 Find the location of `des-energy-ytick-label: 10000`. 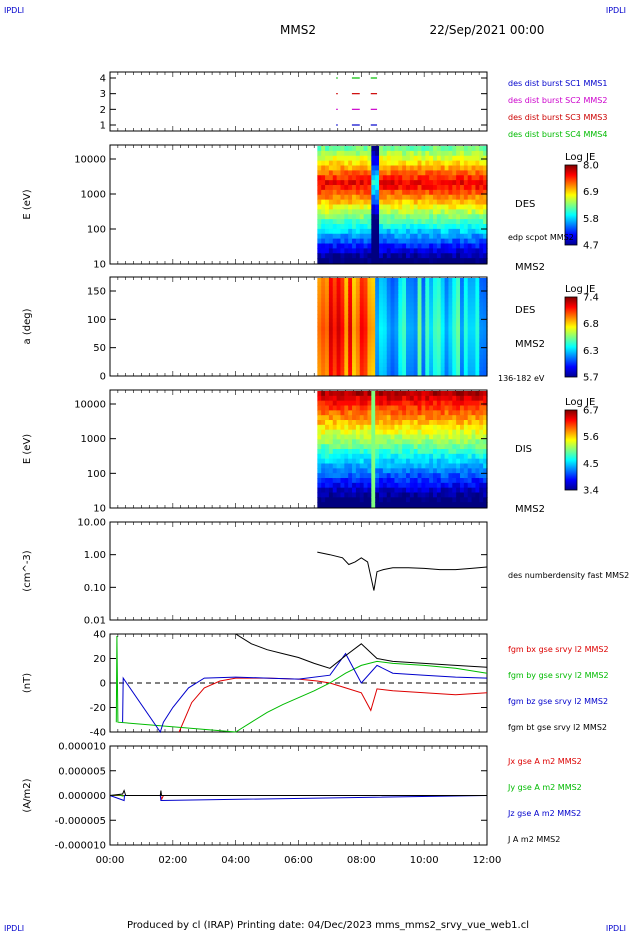

des-energy-ytick-label: 10000 is located at coordinates (90, 160).